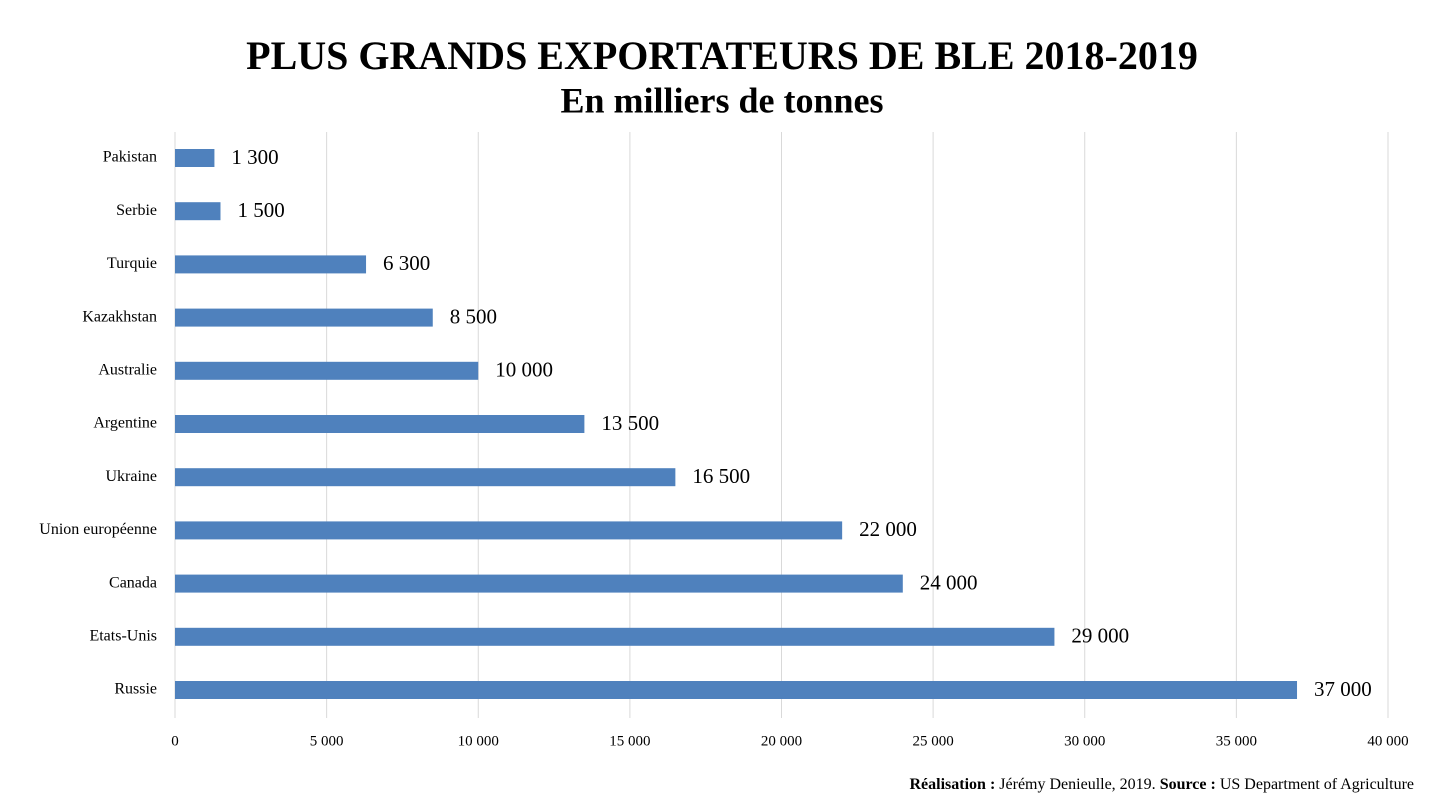  I want to click on value-label: 29 000, so click(1100, 636).